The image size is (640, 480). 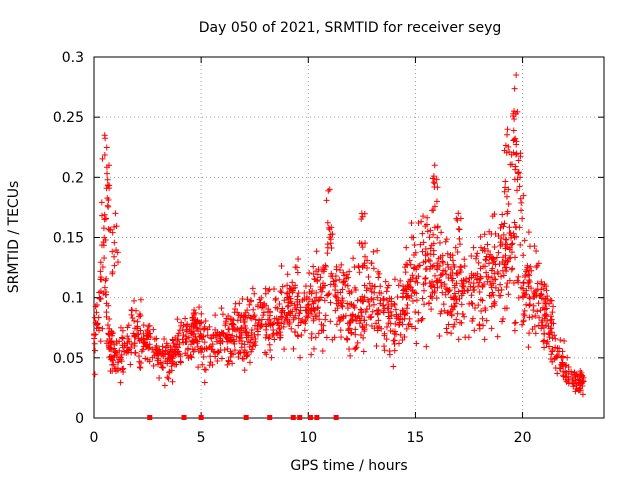 I want to click on x-axis-label: GPS time / hours, so click(x=348, y=466).